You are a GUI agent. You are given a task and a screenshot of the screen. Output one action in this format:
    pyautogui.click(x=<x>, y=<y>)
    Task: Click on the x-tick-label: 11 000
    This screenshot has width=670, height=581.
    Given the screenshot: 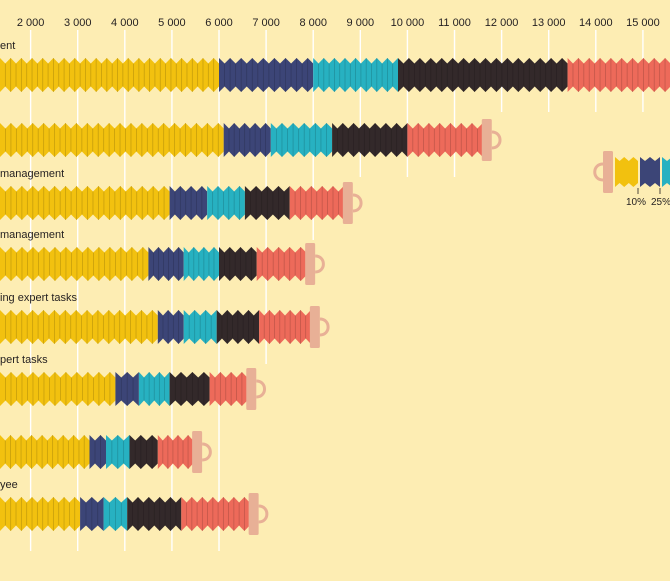 What is the action you would take?
    pyautogui.click(x=454, y=23)
    